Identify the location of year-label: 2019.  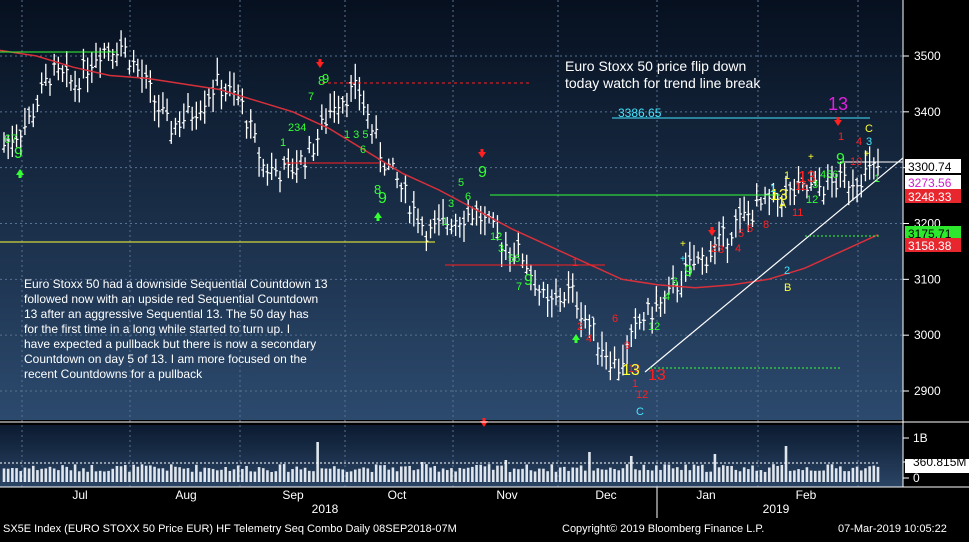
(776, 509).